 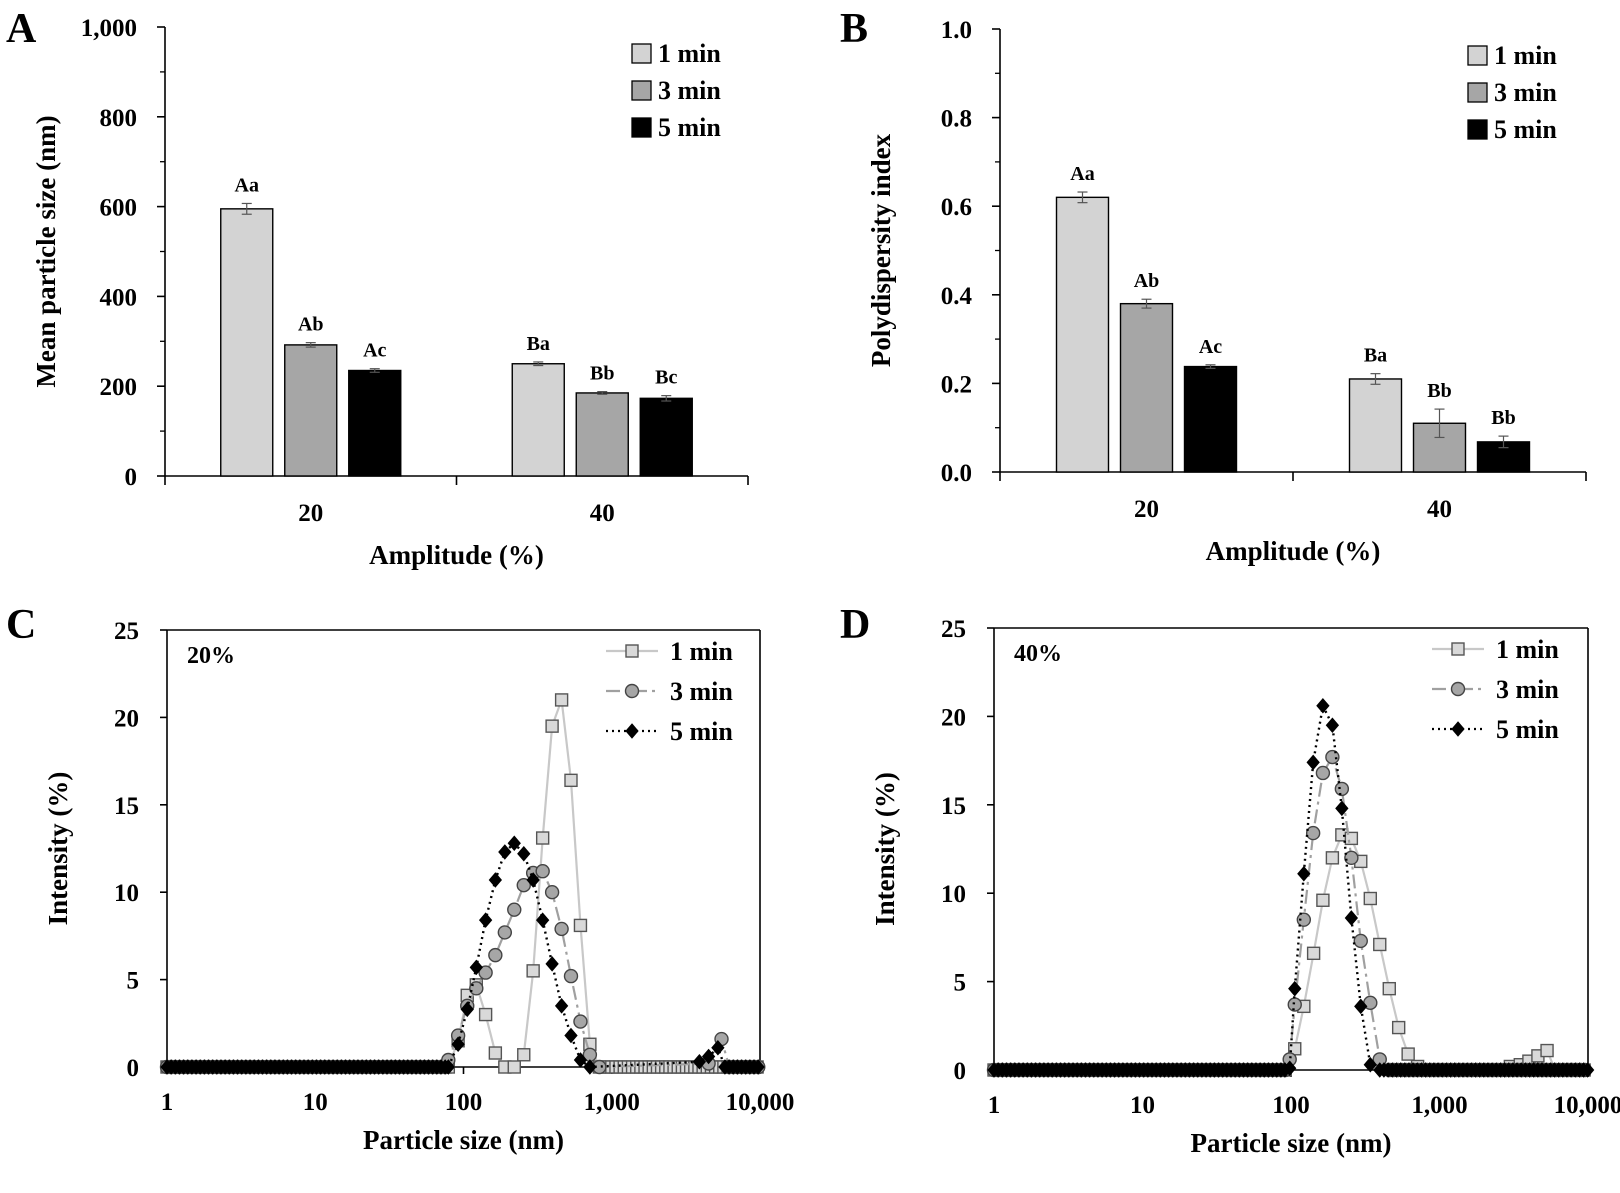 What do you see at coordinates (1525, 92) in the screenshot?
I see `panel-b-legend-label: 3 min` at bounding box center [1525, 92].